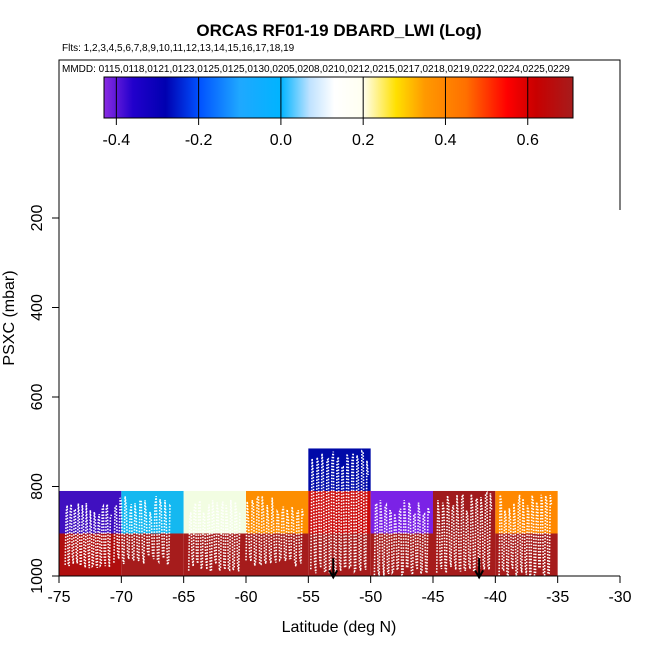 The width and height of the screenshot is (650, 650). Describe the element at coordinates (339, 591) in the screenshot. I see `x-axis-ticks: -75 -70 -65 -60 -55 -50 -45 -40 -35 -30` at that location.